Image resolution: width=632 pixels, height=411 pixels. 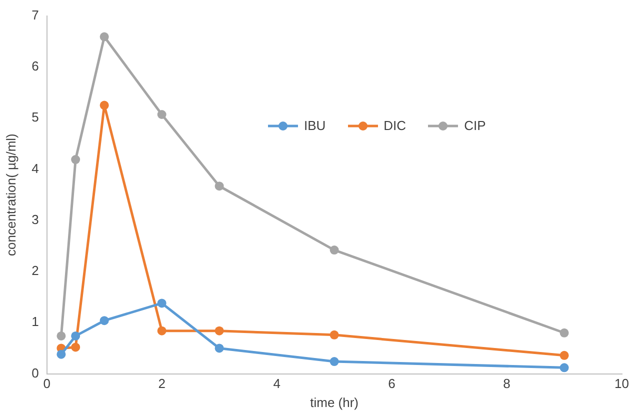 What do you see at coordinates (392, 384) in the screenshot?
I see `x-tick-label: 6` at bounding box center [392, 384].